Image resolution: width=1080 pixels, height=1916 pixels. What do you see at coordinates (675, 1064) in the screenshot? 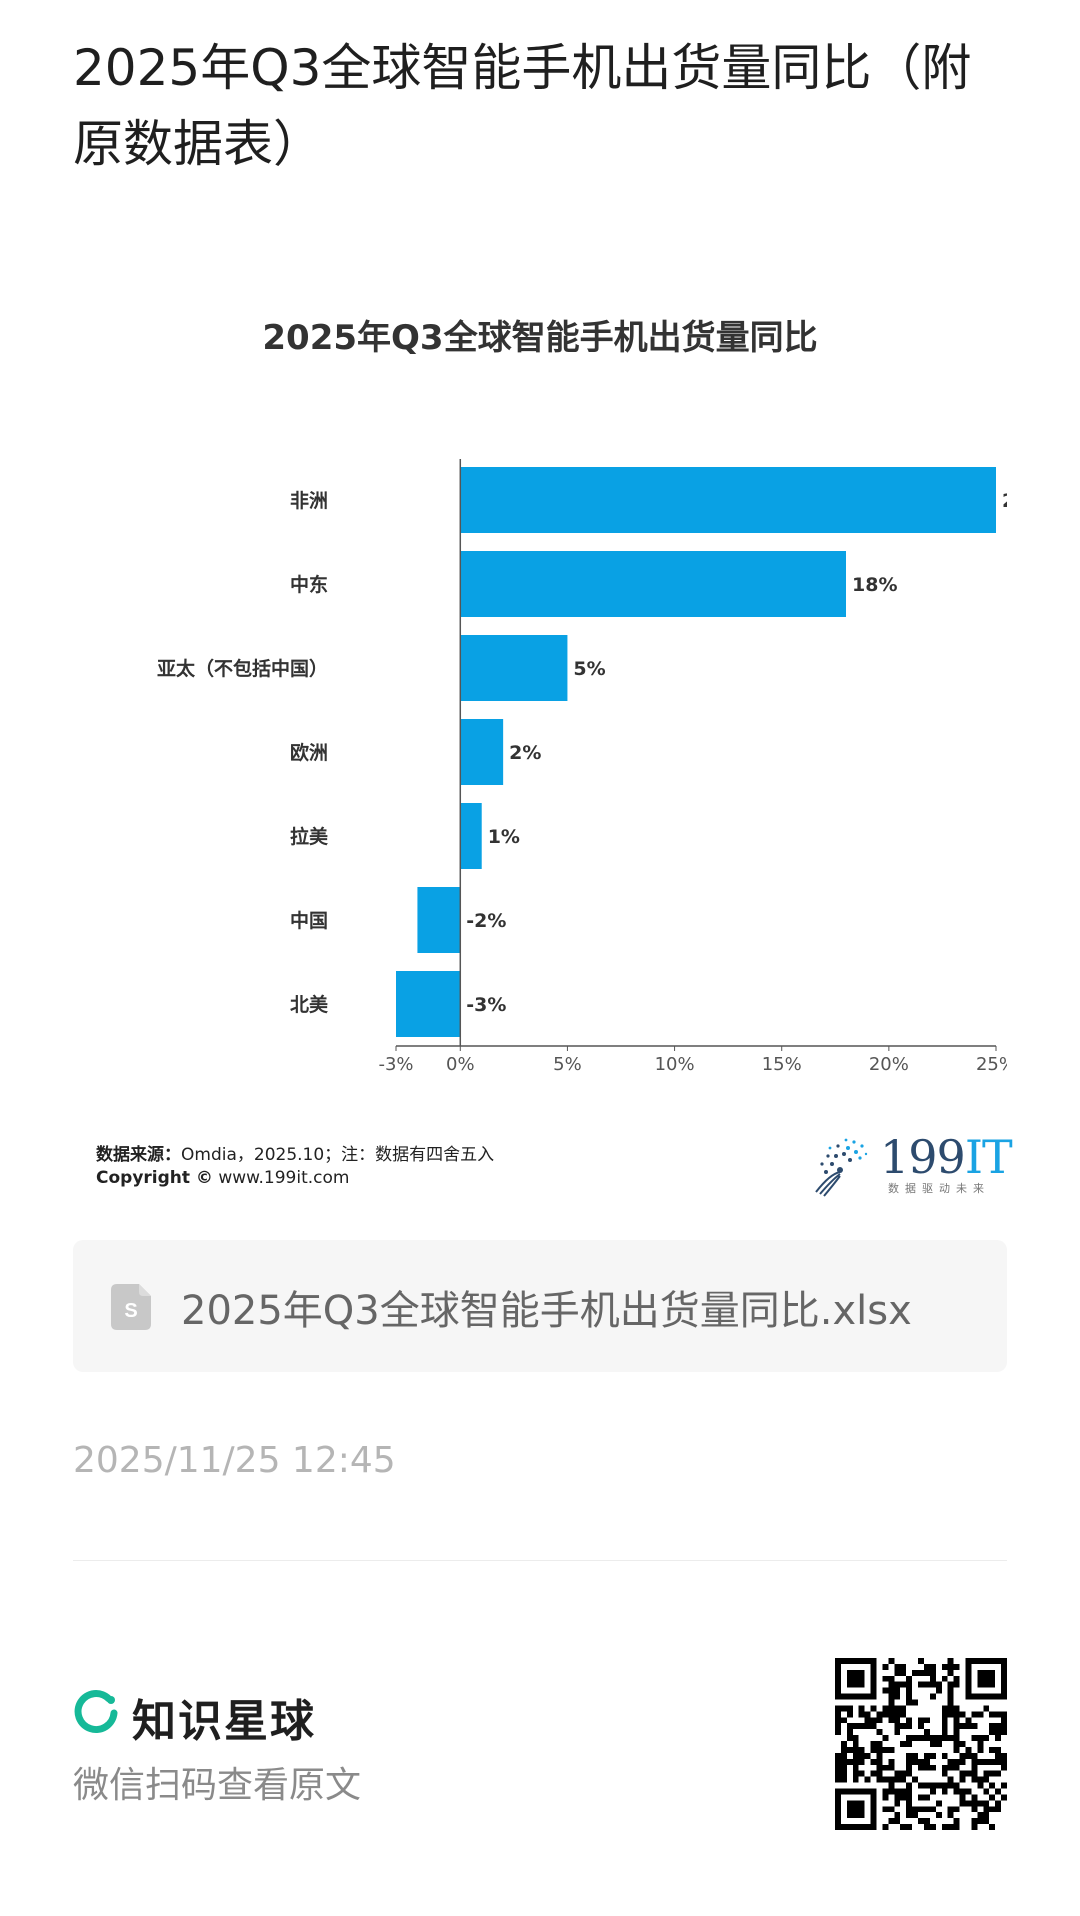
I see `chart-x-tick-label: 10%` at bounding box center [675, 1064].